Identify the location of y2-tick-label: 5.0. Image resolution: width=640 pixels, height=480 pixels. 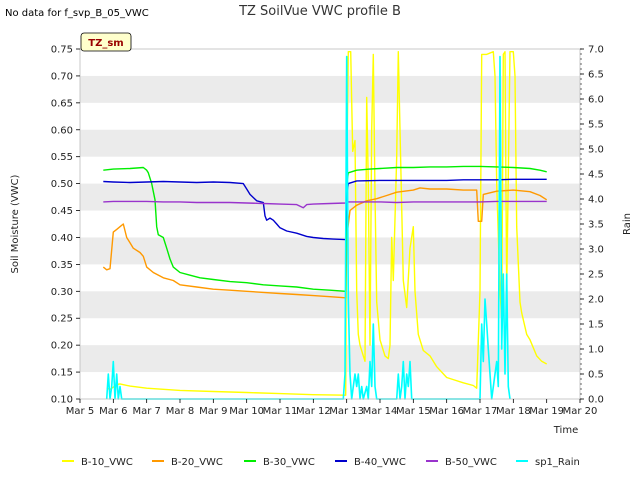
(596, 150).